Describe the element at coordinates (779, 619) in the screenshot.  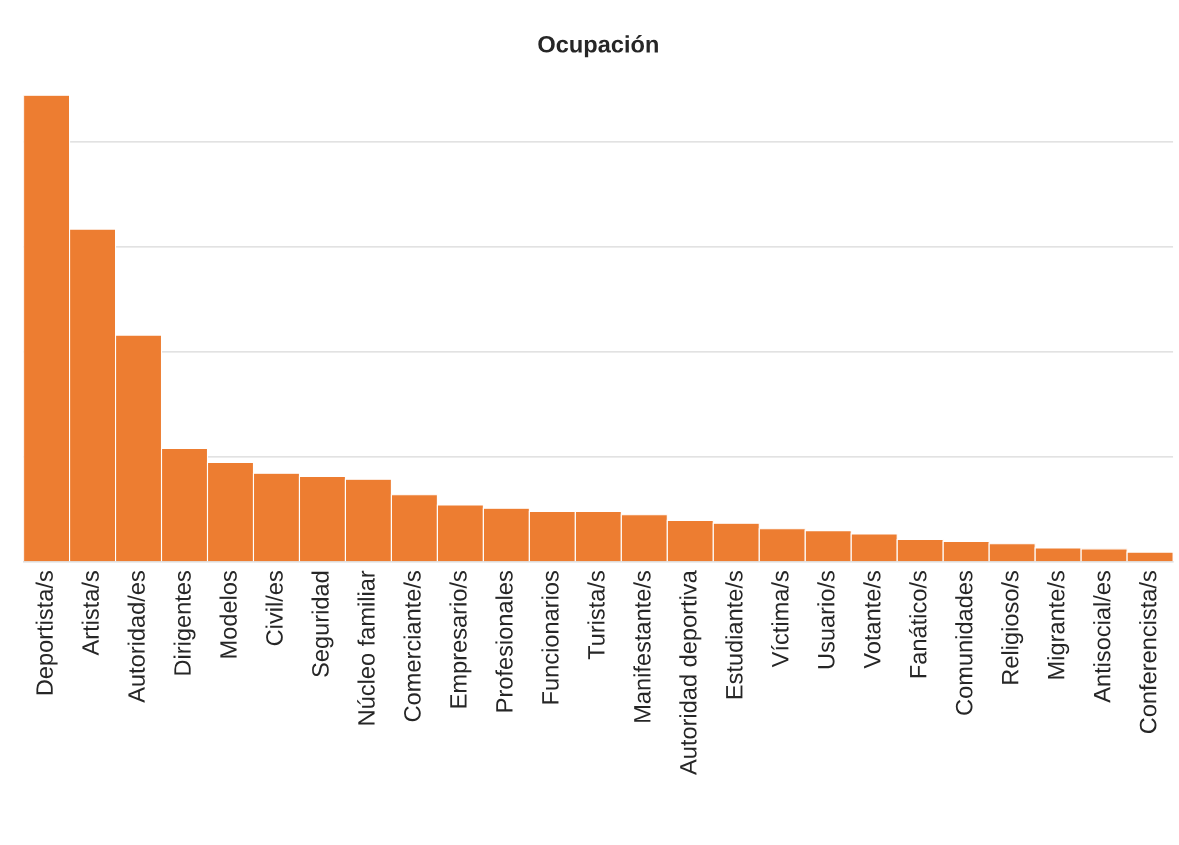
I see `x-tick-label: Víctima/s` at that location.